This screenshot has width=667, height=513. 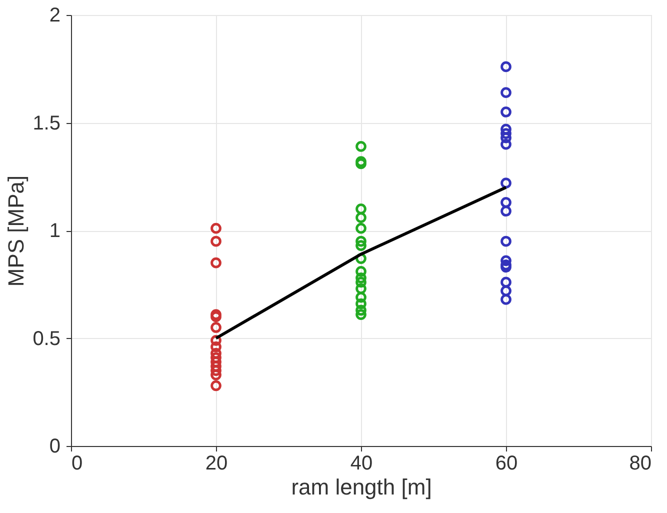 I want to click on y-tick-label: 0, so click(x=54, y=447).